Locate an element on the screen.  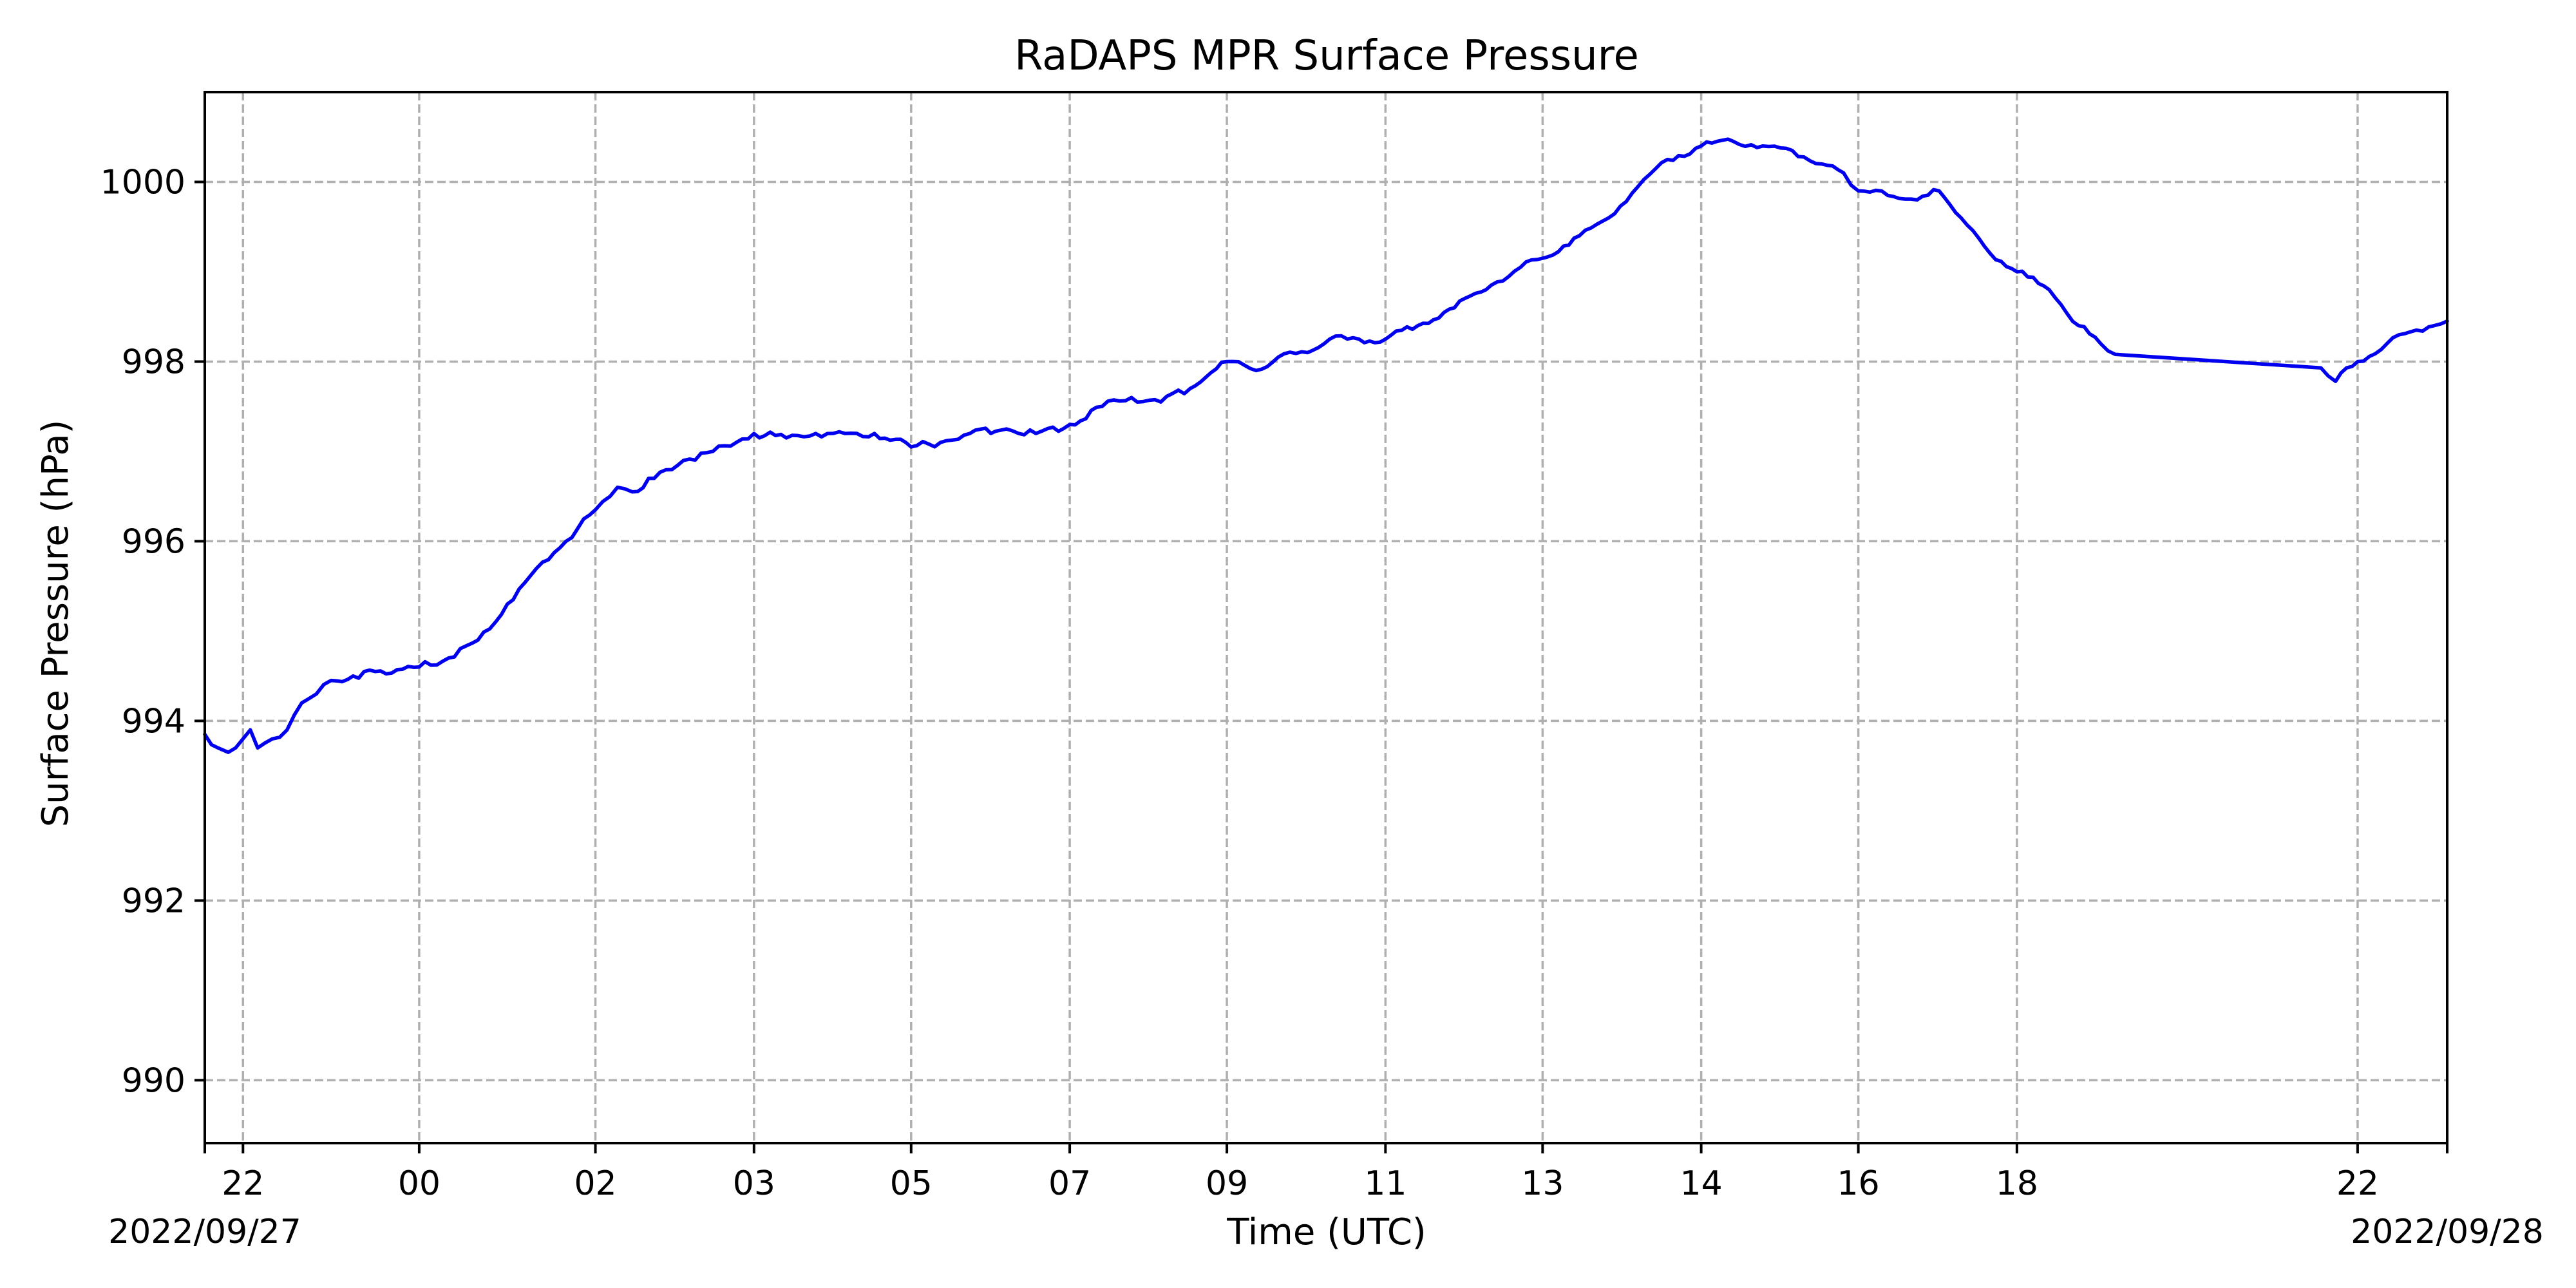
x-tick-label: 00 is located at coordinates (419, 1183).